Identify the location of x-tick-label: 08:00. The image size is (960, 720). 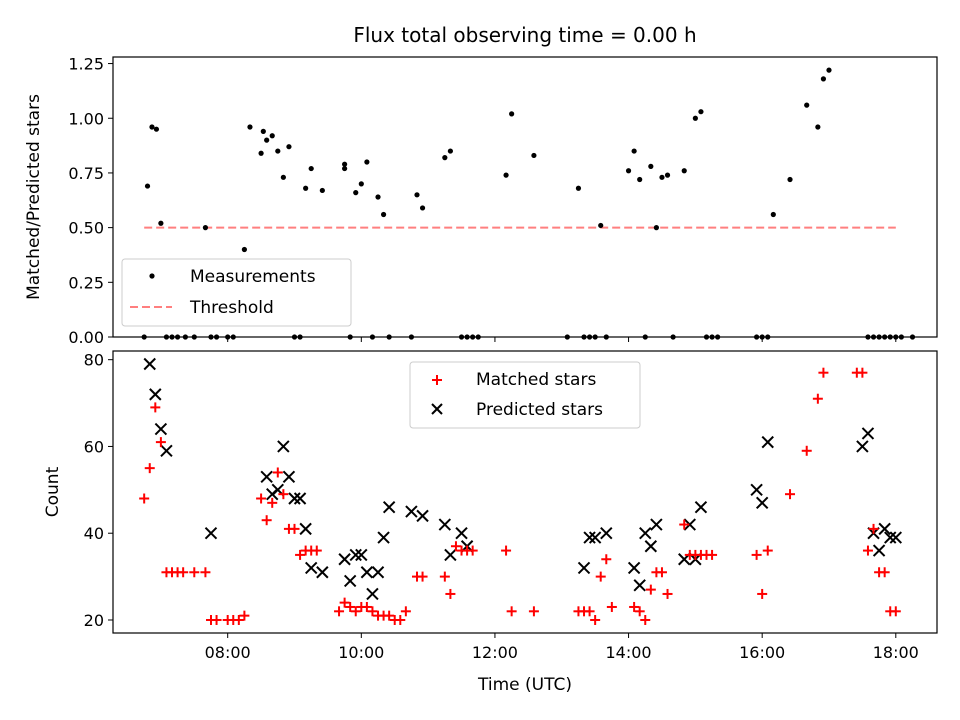
(228, 652).